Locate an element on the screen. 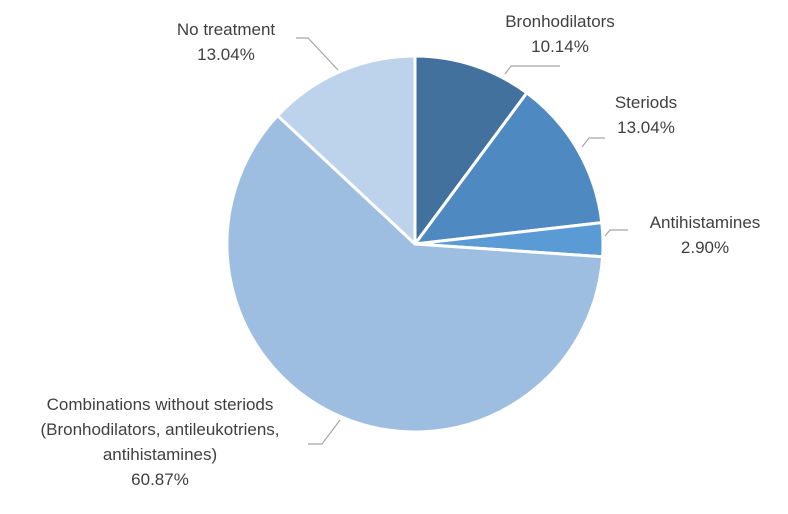 The height and width of the screenshot is (514, 788). slice-label-0: Bronhodilators 10.14% is located at coordinates (560, 34).